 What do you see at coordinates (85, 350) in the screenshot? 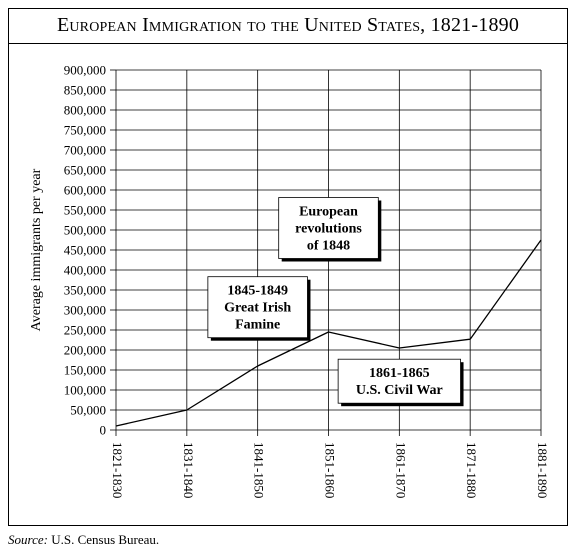
I see `y-tick-label: 200,000` at bounding box center [85, 350].